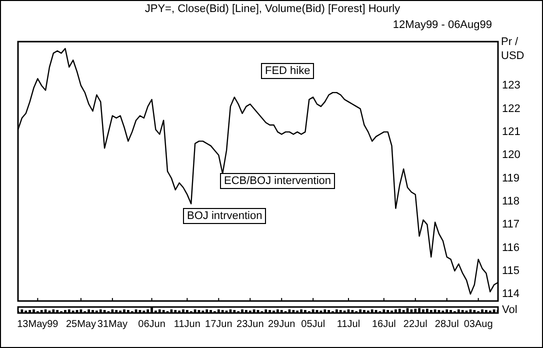 This screenshot has width=543, height=348. I want to click on y-tick-label: 114, so click(511, 294).